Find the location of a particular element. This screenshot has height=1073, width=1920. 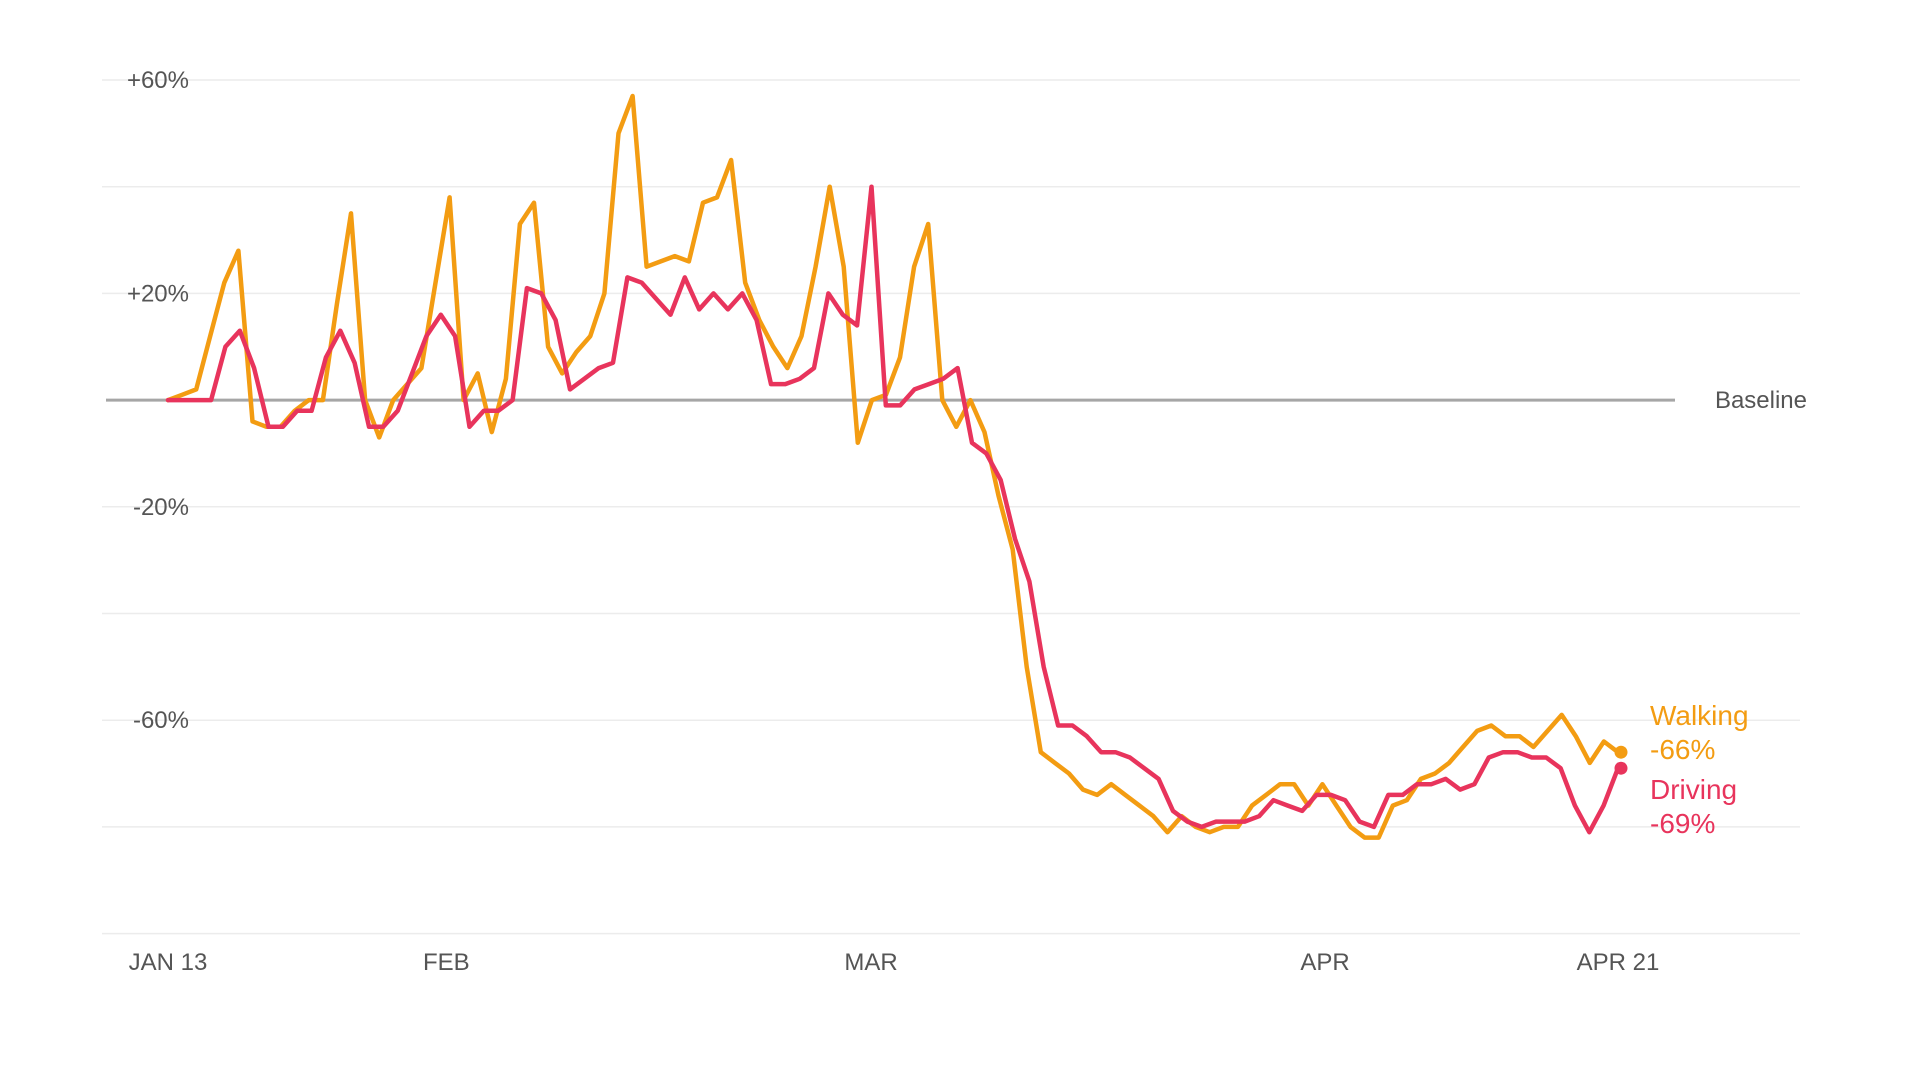

x-tick-label: MAR is located at coordinates (870, 962).